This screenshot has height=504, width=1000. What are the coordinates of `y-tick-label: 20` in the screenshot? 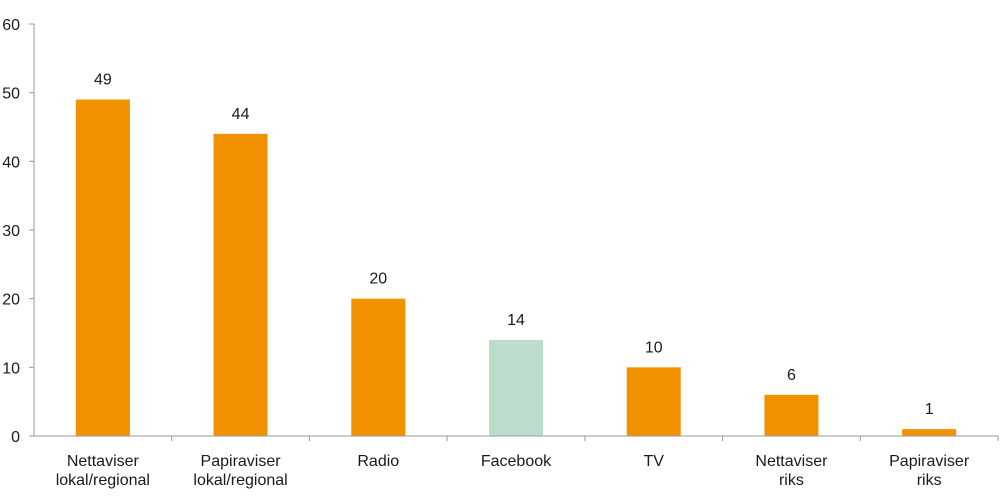 It's located at (11, 300).